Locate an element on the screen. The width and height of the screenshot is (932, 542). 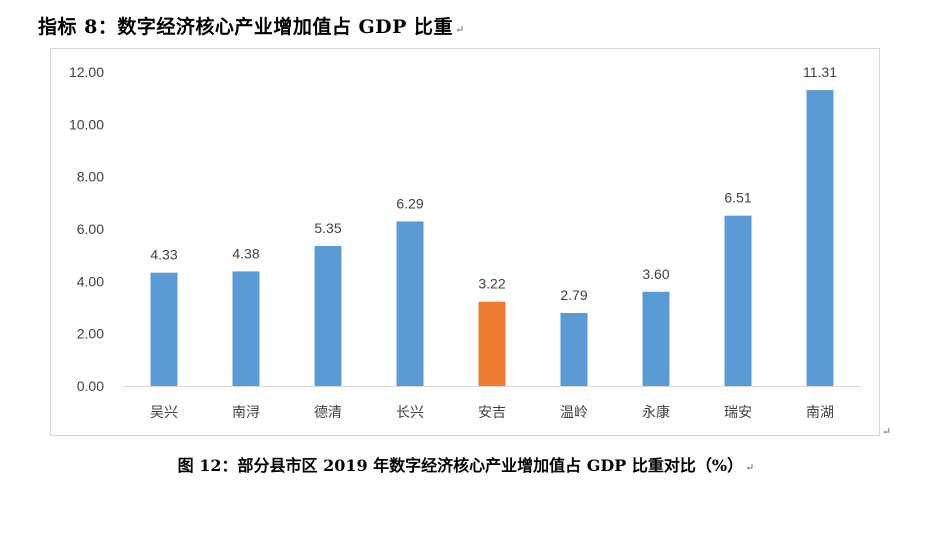
data-label: 11.31 is located at coordinates (820, 72).